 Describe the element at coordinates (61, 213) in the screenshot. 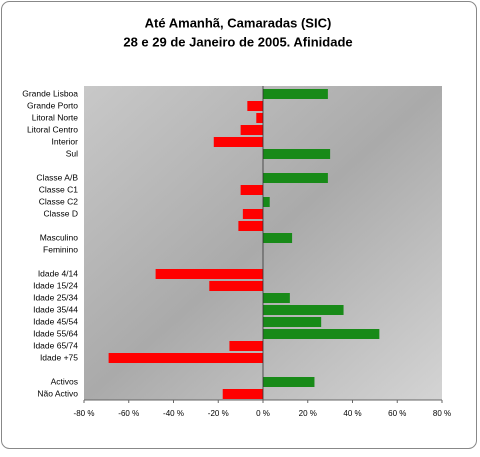

I see `y-tick-label: Classe D` at that location.